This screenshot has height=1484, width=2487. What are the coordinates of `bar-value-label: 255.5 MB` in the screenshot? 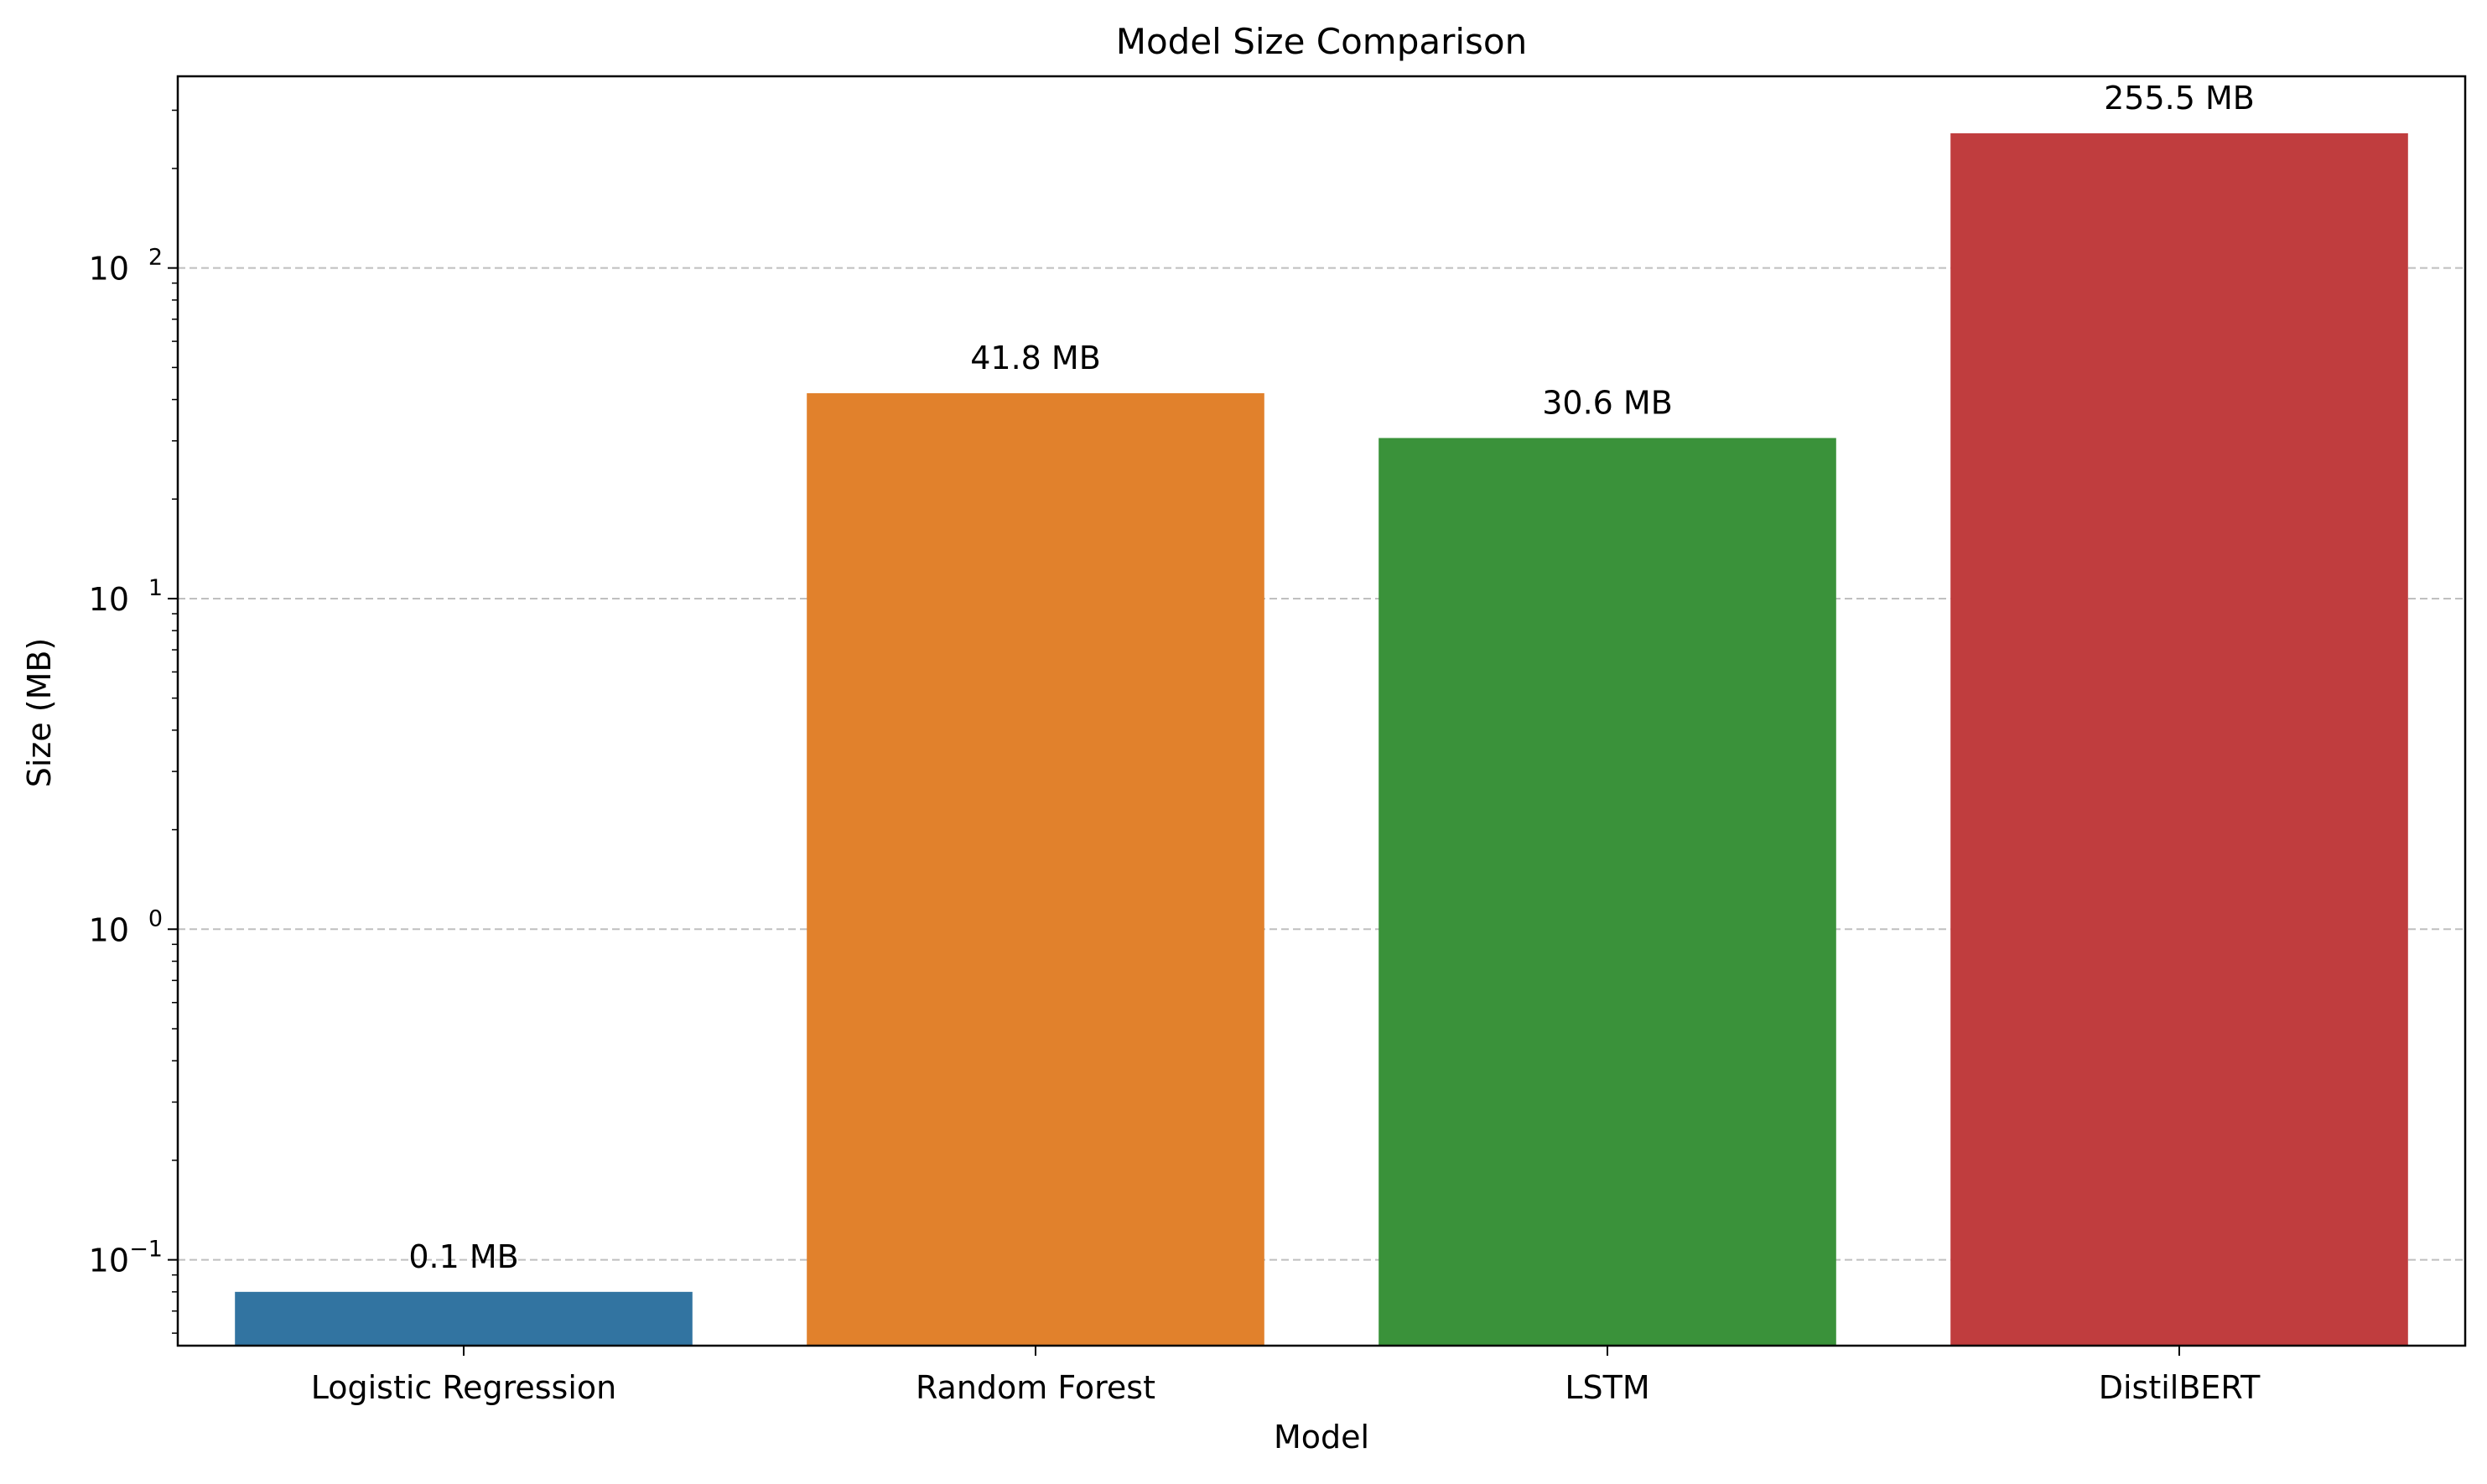 It's located at (2180, 98).